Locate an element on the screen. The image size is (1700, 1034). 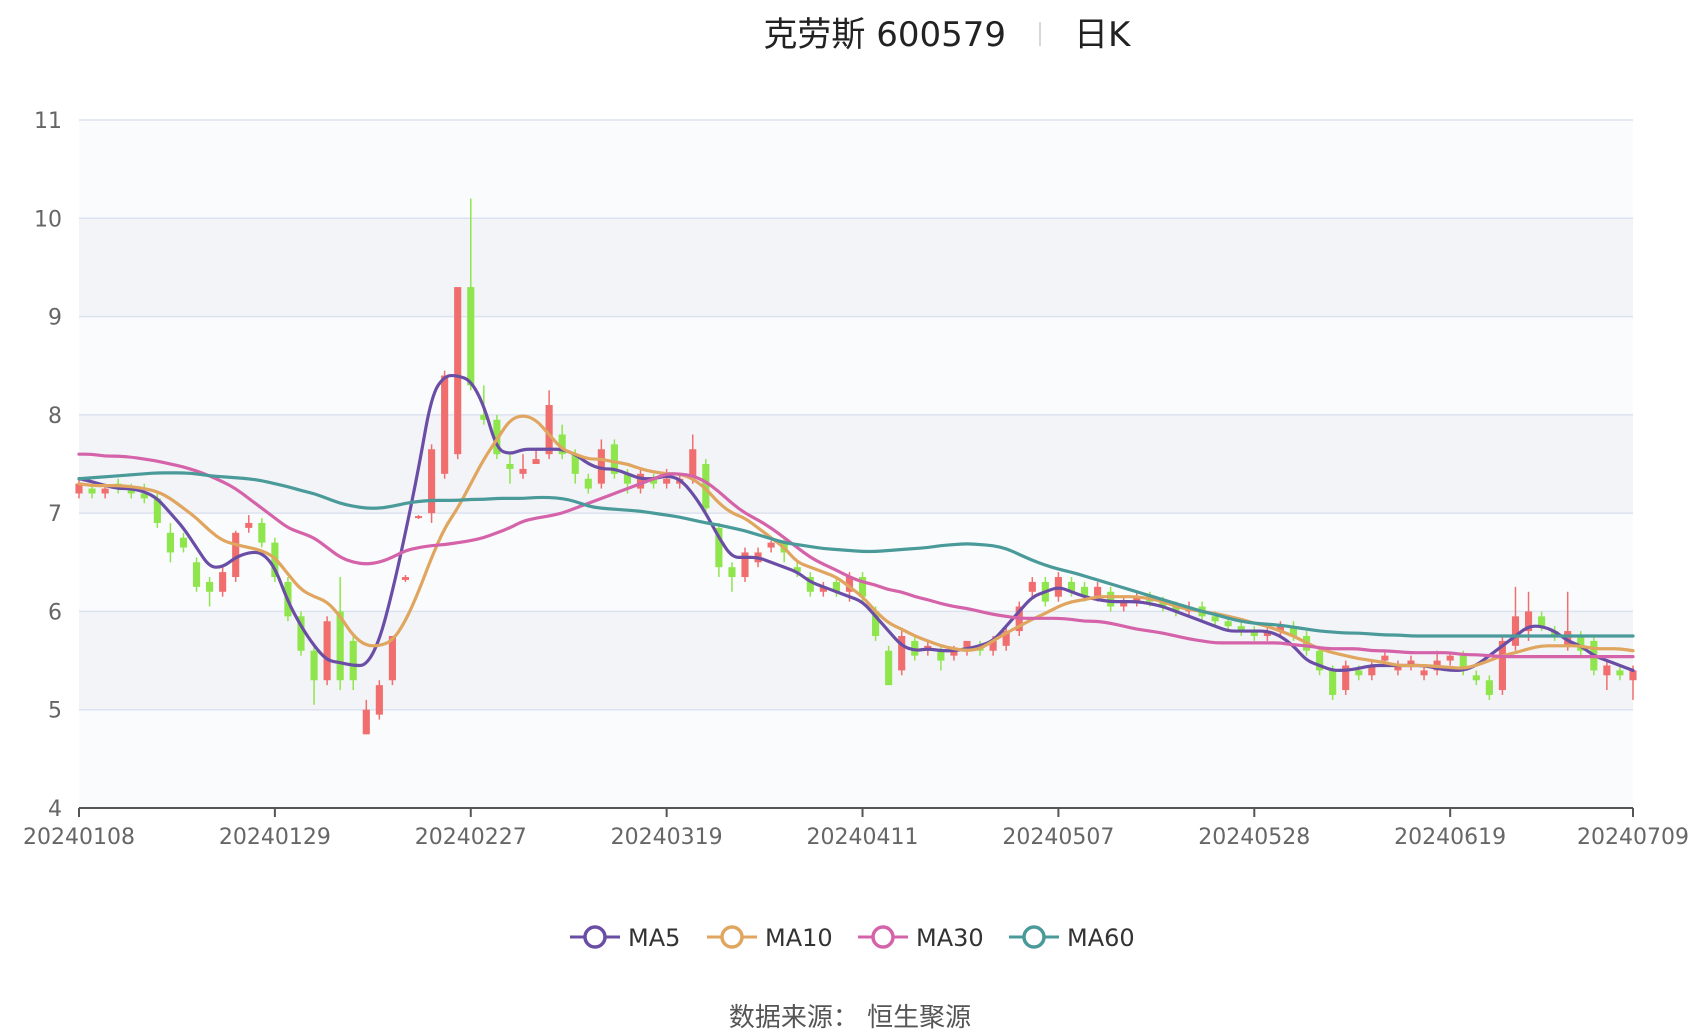
legend-marker-ma60 is located at coordinates (1034, 937).